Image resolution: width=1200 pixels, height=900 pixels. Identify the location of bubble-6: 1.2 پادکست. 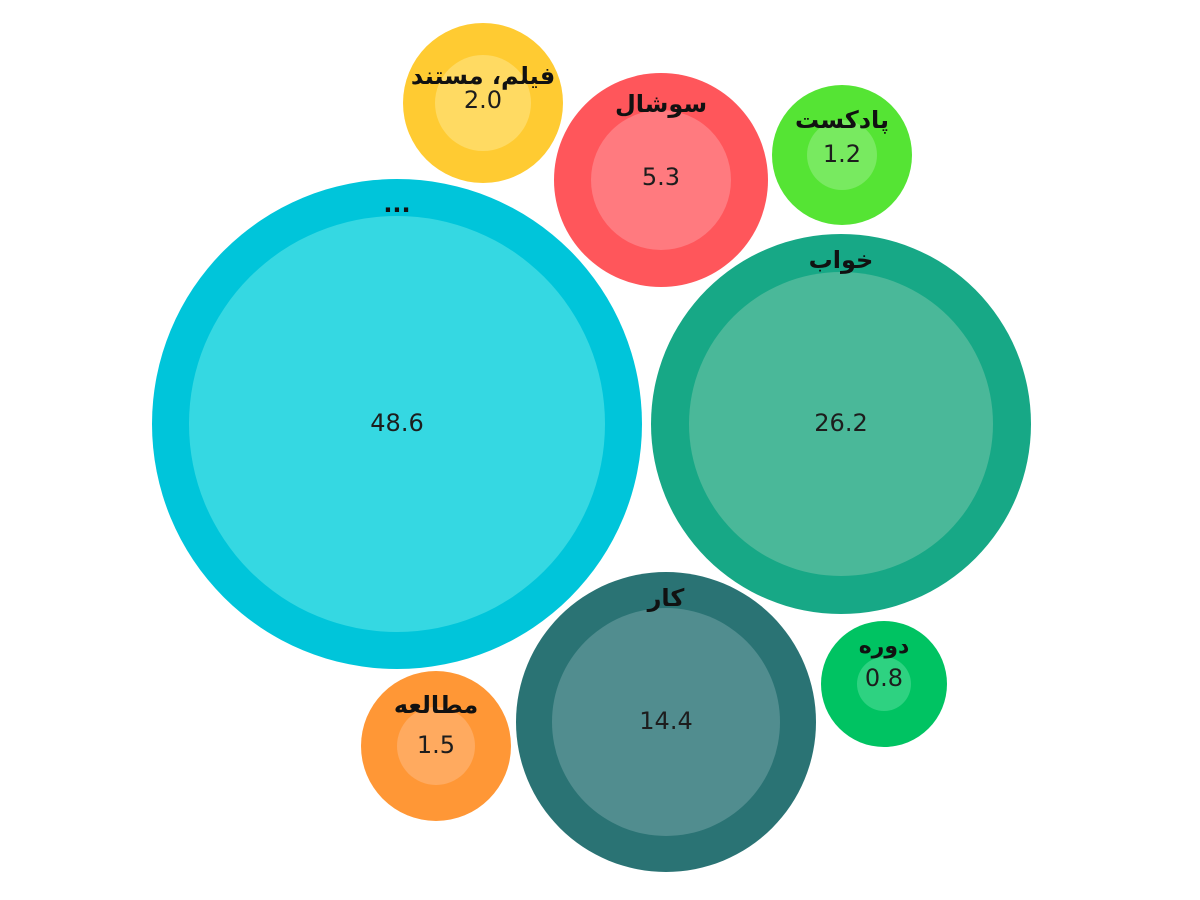
(842, 155).